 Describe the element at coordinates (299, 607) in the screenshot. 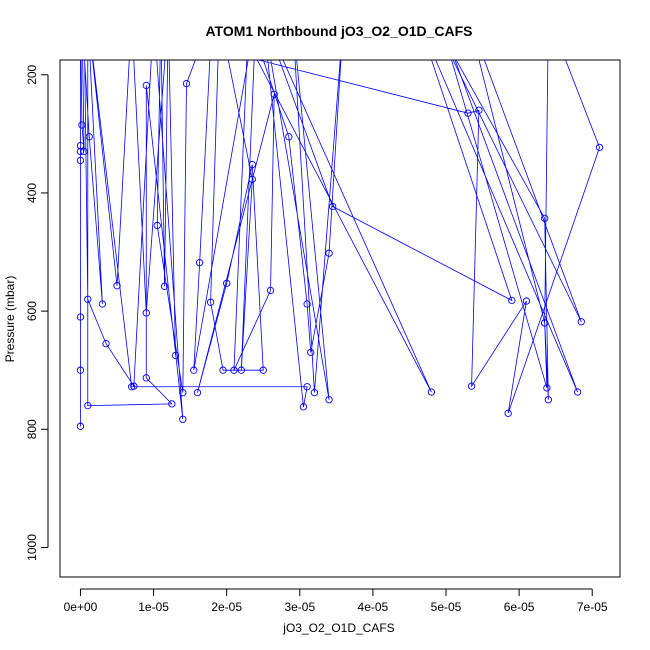

I see `x-tick-label: 3e-05` at that location.